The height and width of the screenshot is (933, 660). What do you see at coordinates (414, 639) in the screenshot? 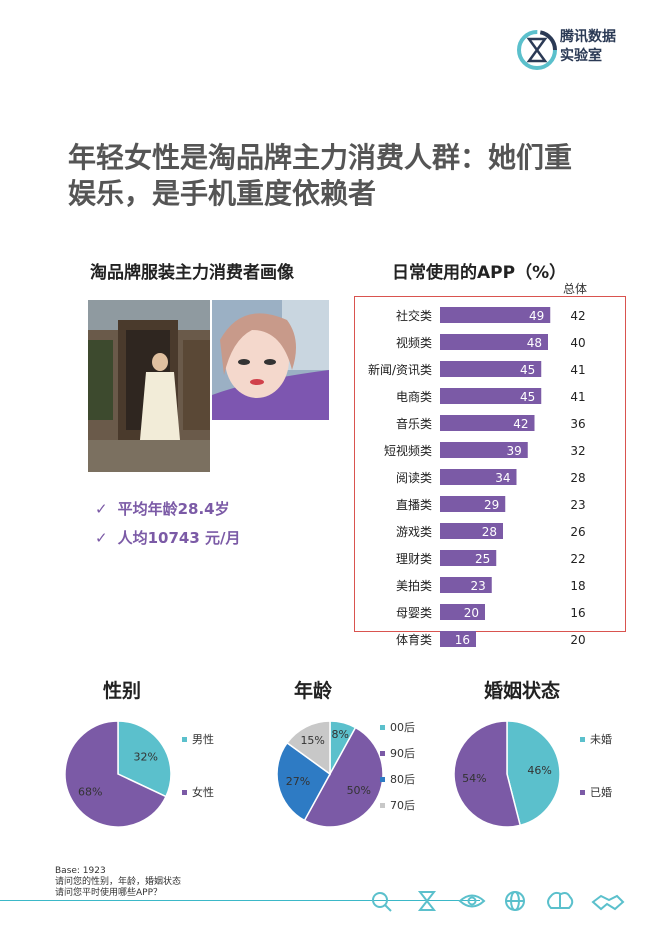
I see `bar-category-label: 体育类` at bounding box center [414, 639].